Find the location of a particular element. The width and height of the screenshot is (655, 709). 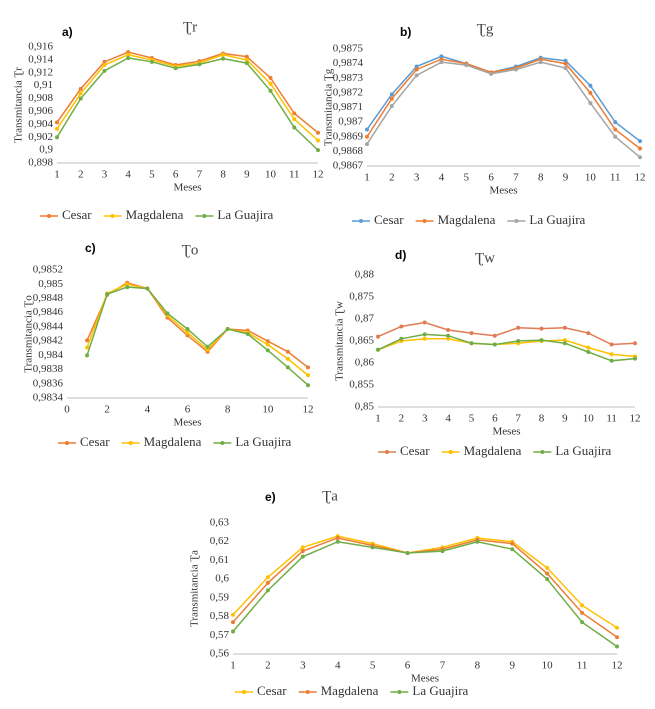

y-axis-label: Transmitancia Ʈr is located at coordinates (19, 105).